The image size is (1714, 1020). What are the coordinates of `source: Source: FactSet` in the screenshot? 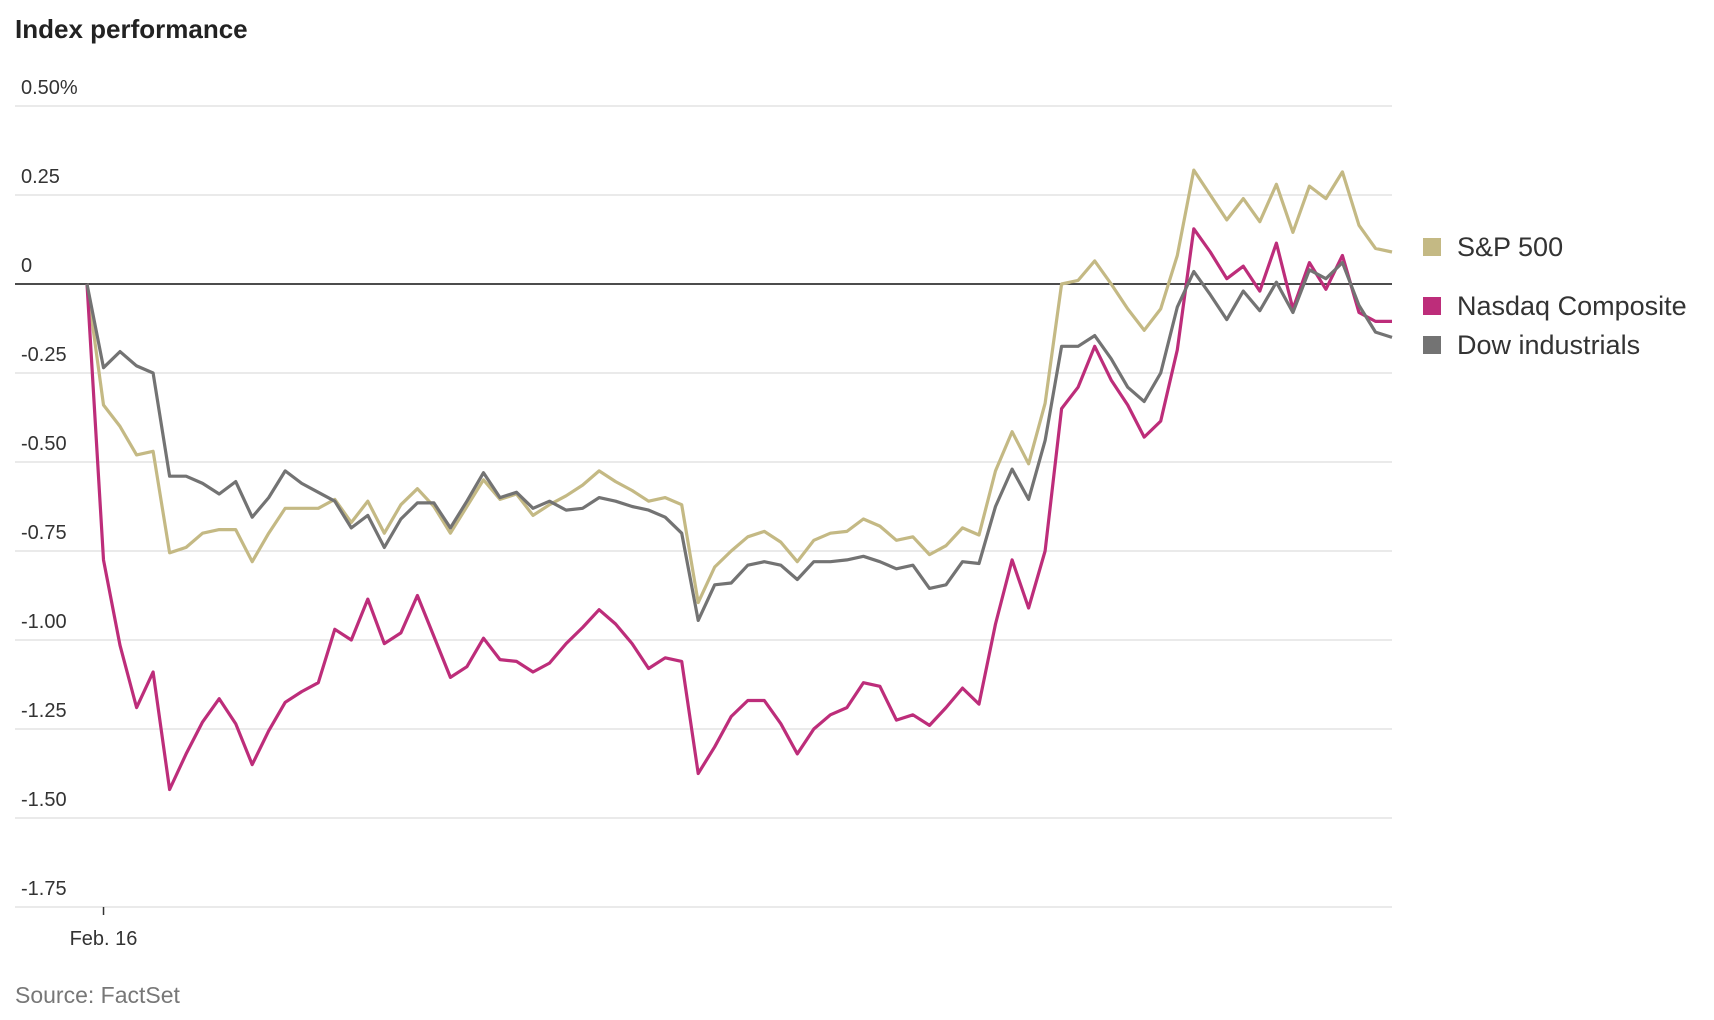 It's located at (98, 995).